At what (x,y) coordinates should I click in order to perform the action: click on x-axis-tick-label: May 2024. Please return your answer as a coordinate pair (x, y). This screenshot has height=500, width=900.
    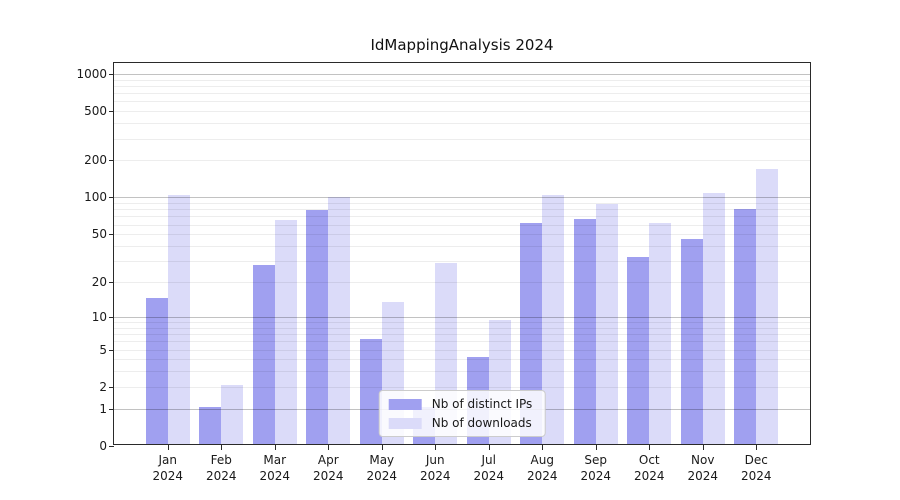
    Looking at the image, I should click on (381, 468).